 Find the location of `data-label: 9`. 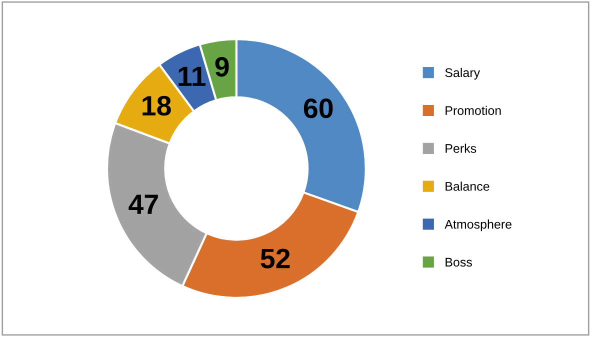

data-label: 9 is located at coordinates (222, 67).